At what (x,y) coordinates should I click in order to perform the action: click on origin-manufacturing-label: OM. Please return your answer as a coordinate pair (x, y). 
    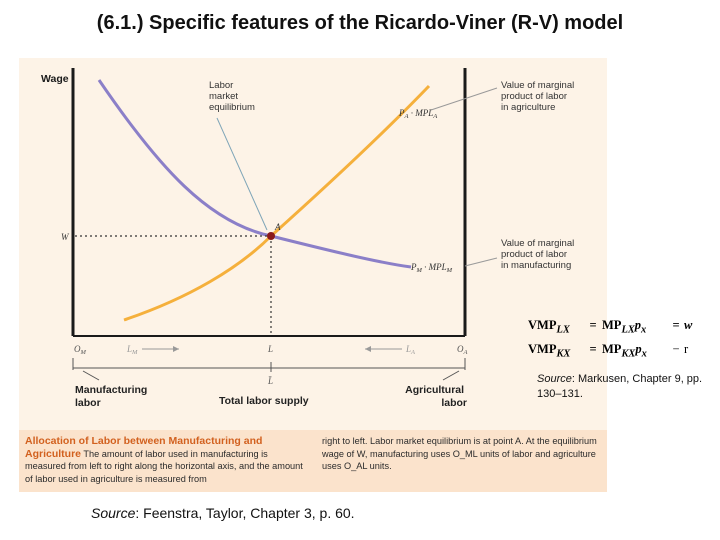
    Looking at the image, I should click on (80, 350).